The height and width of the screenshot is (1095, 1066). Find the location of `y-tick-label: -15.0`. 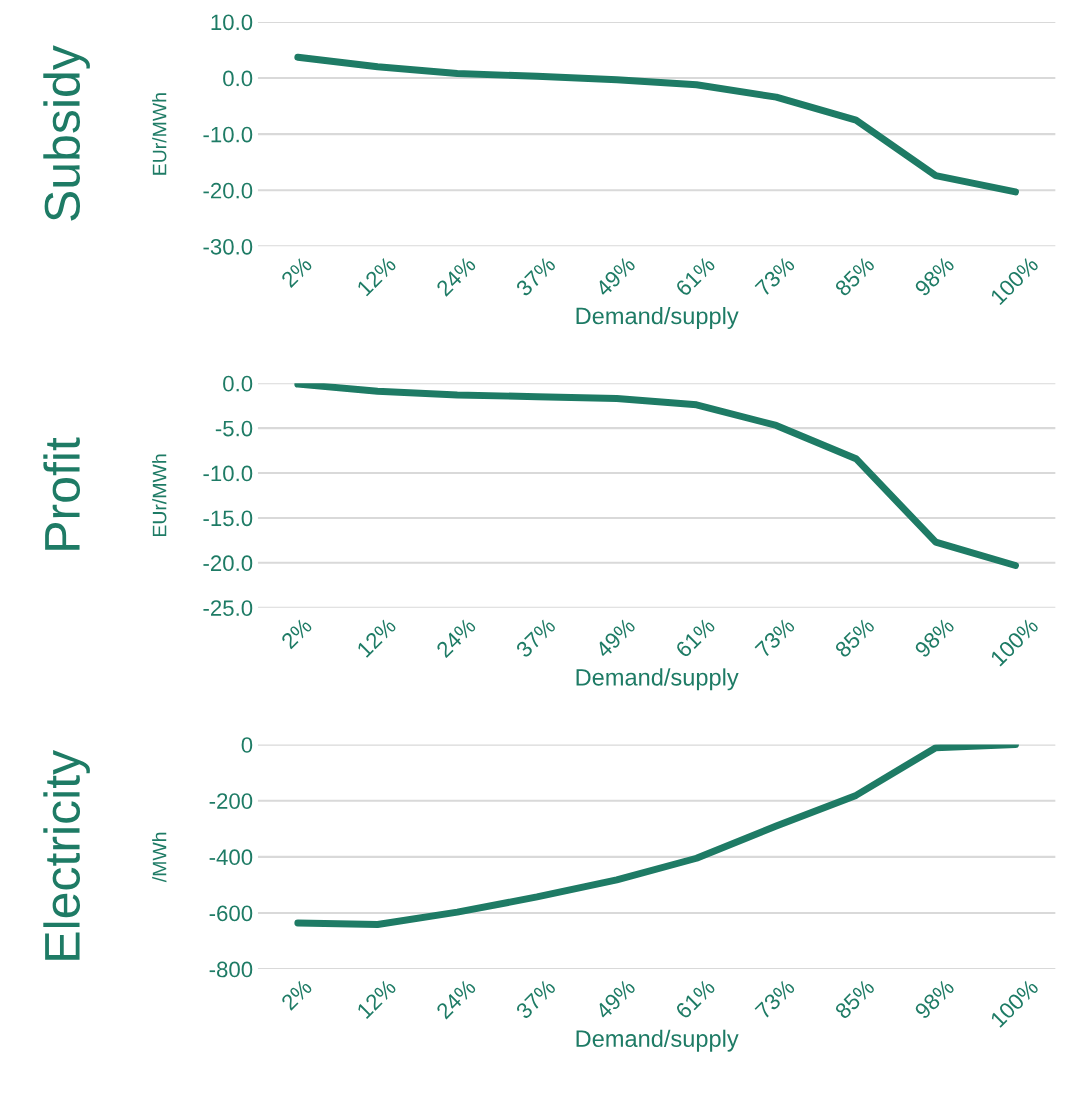

y-tick-label: -15.0 is located at coordinates (228, 518).